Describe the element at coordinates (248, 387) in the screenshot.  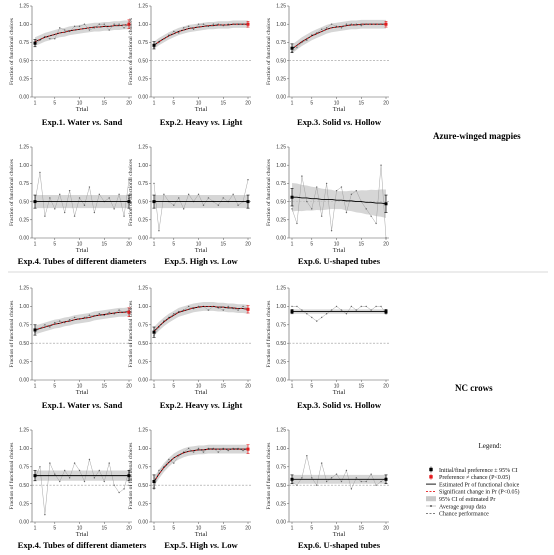
I see `x-tick-label: 20` at that location.